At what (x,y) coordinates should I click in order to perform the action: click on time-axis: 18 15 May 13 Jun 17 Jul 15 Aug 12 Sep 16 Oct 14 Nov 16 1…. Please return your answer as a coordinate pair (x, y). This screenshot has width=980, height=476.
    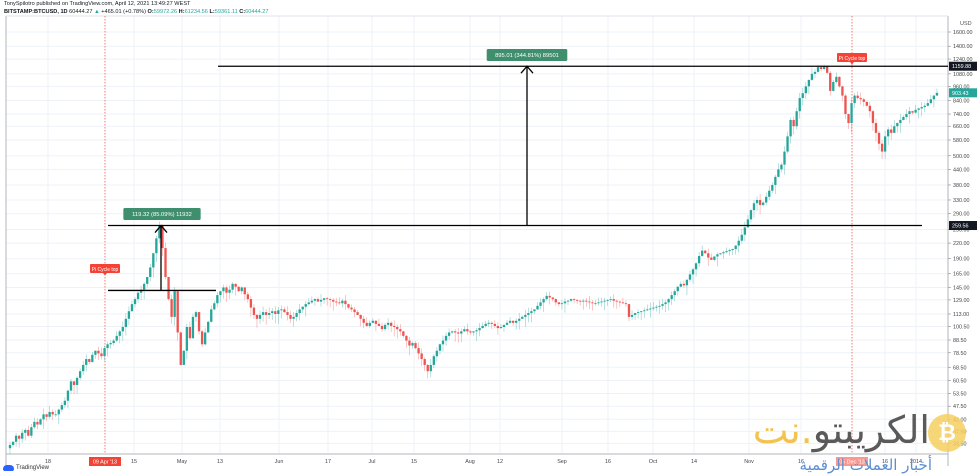
    Looking at the image, I should click on (483, 461).